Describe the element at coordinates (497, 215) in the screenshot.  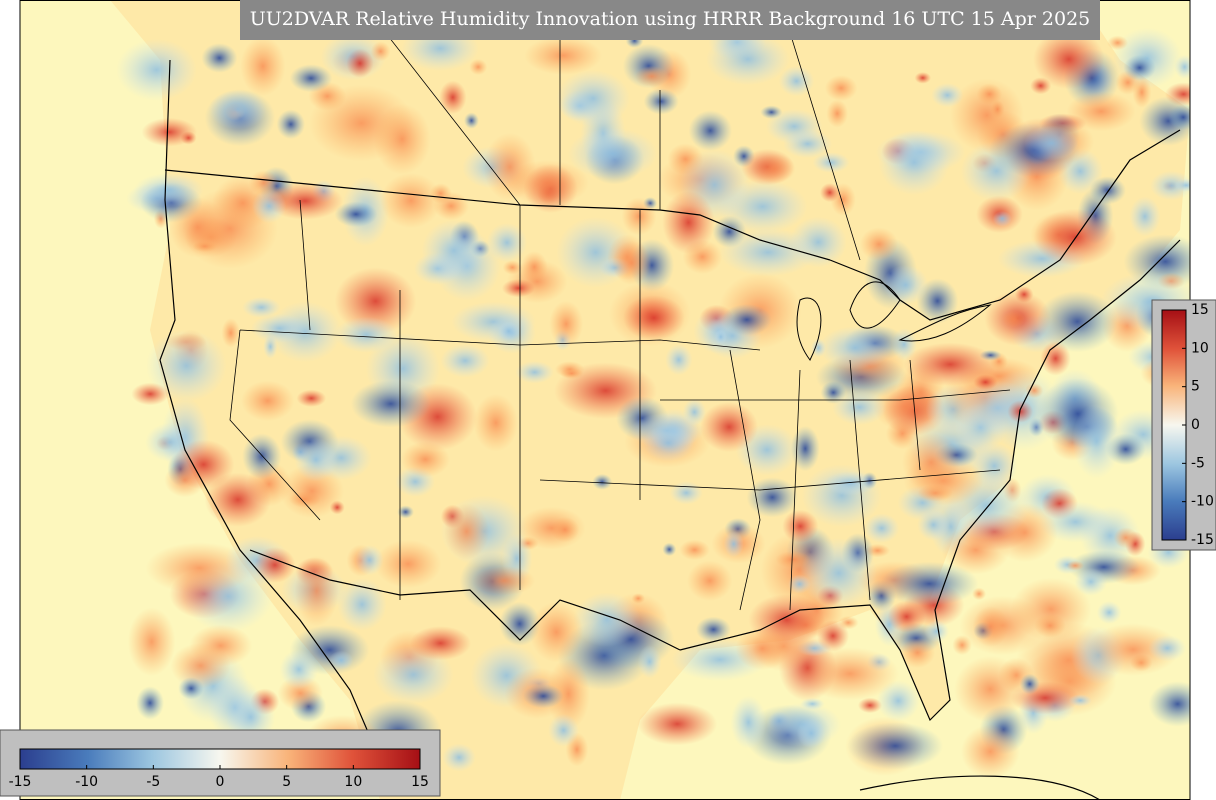
I see `north-border` at that location.